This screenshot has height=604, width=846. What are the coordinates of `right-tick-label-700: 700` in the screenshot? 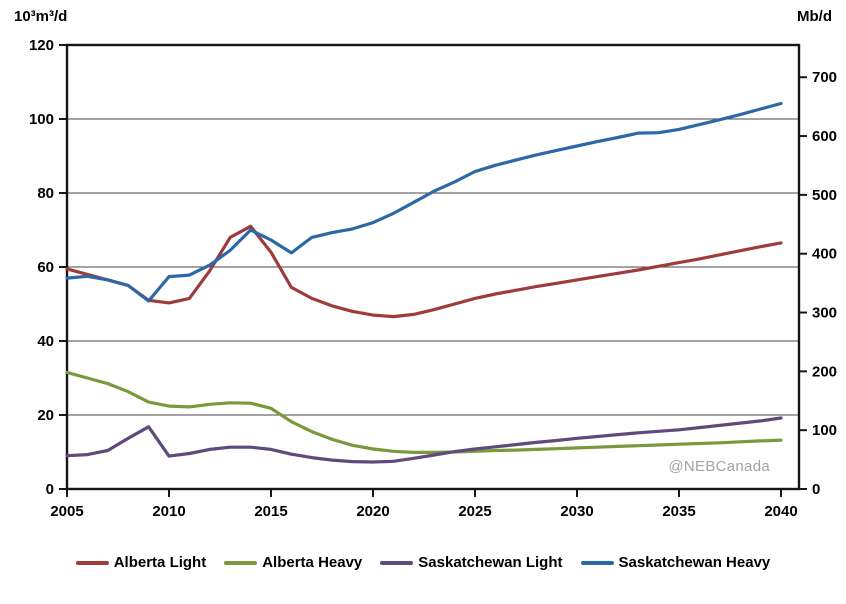 It's located at (824, 77).